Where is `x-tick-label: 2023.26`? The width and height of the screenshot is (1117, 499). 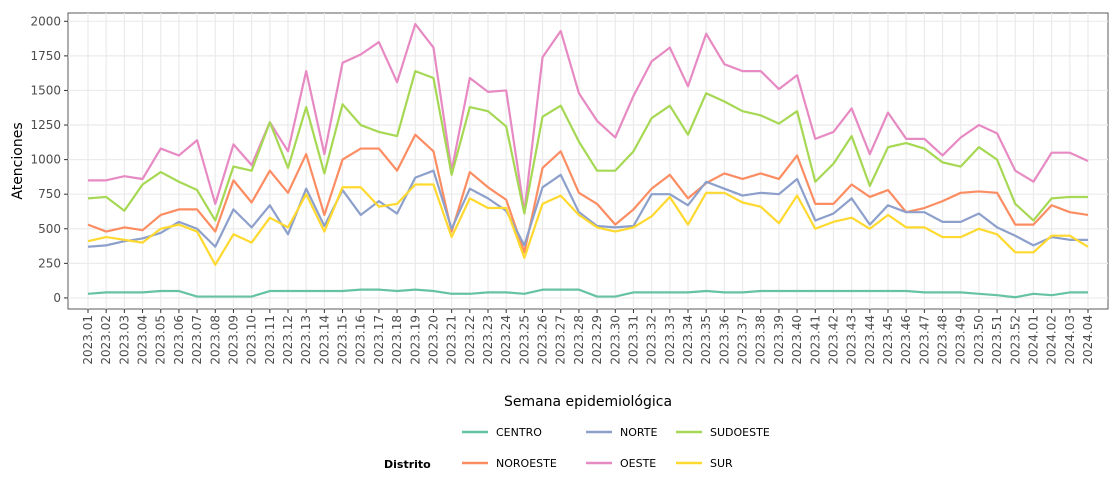 x-tick-label: 2023.26 is located at coordinates (543, 340).